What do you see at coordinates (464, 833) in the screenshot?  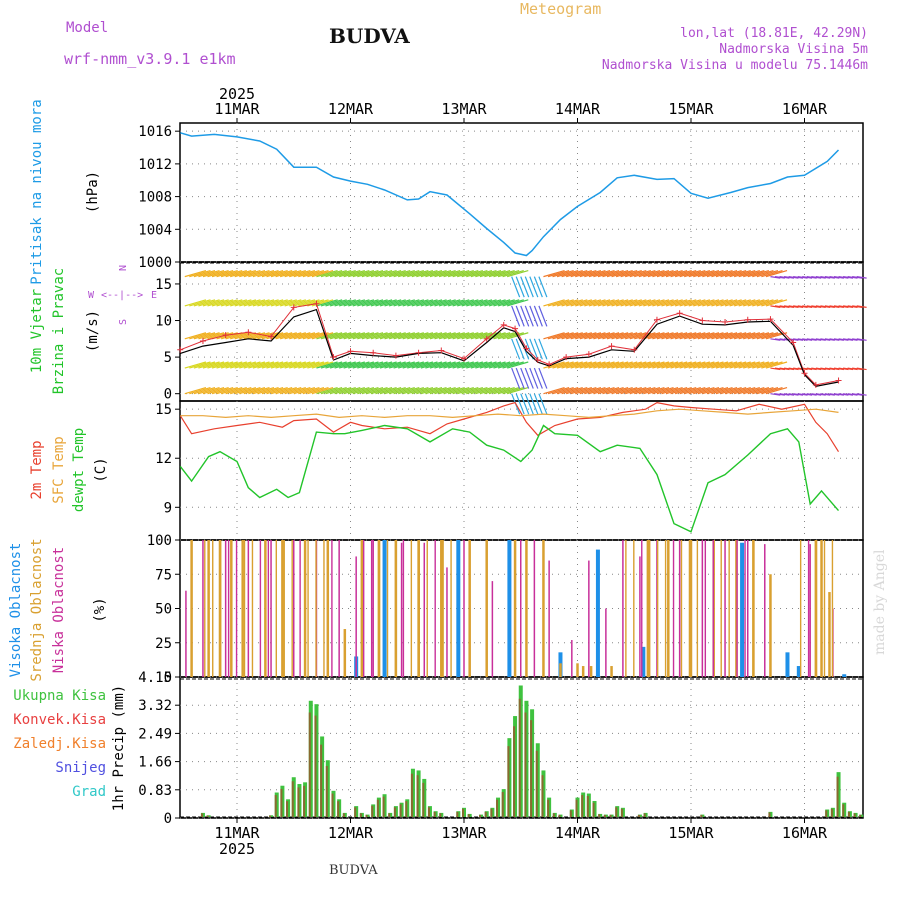 I see `bottom-day-label-2: 13MAR` at bounding box center [464, 833].